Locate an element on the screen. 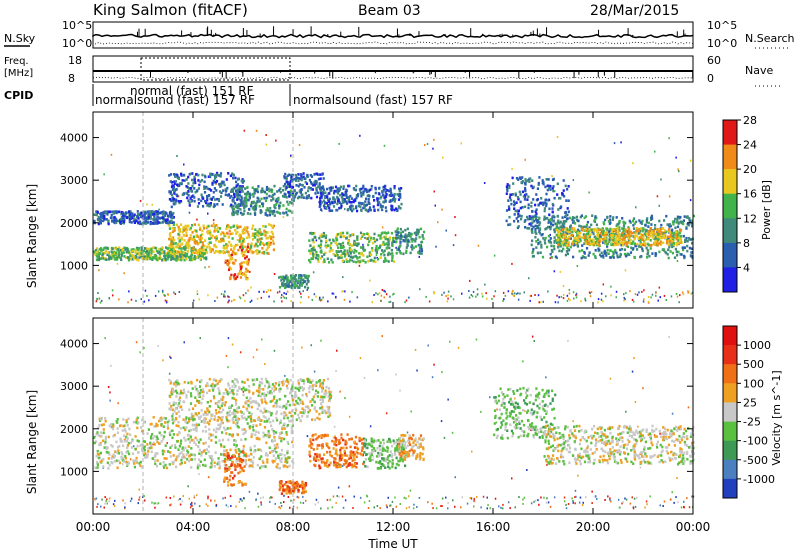 The width and height of the screenshot is (800, 554). nsky-line is located at coordinates (393, 36).